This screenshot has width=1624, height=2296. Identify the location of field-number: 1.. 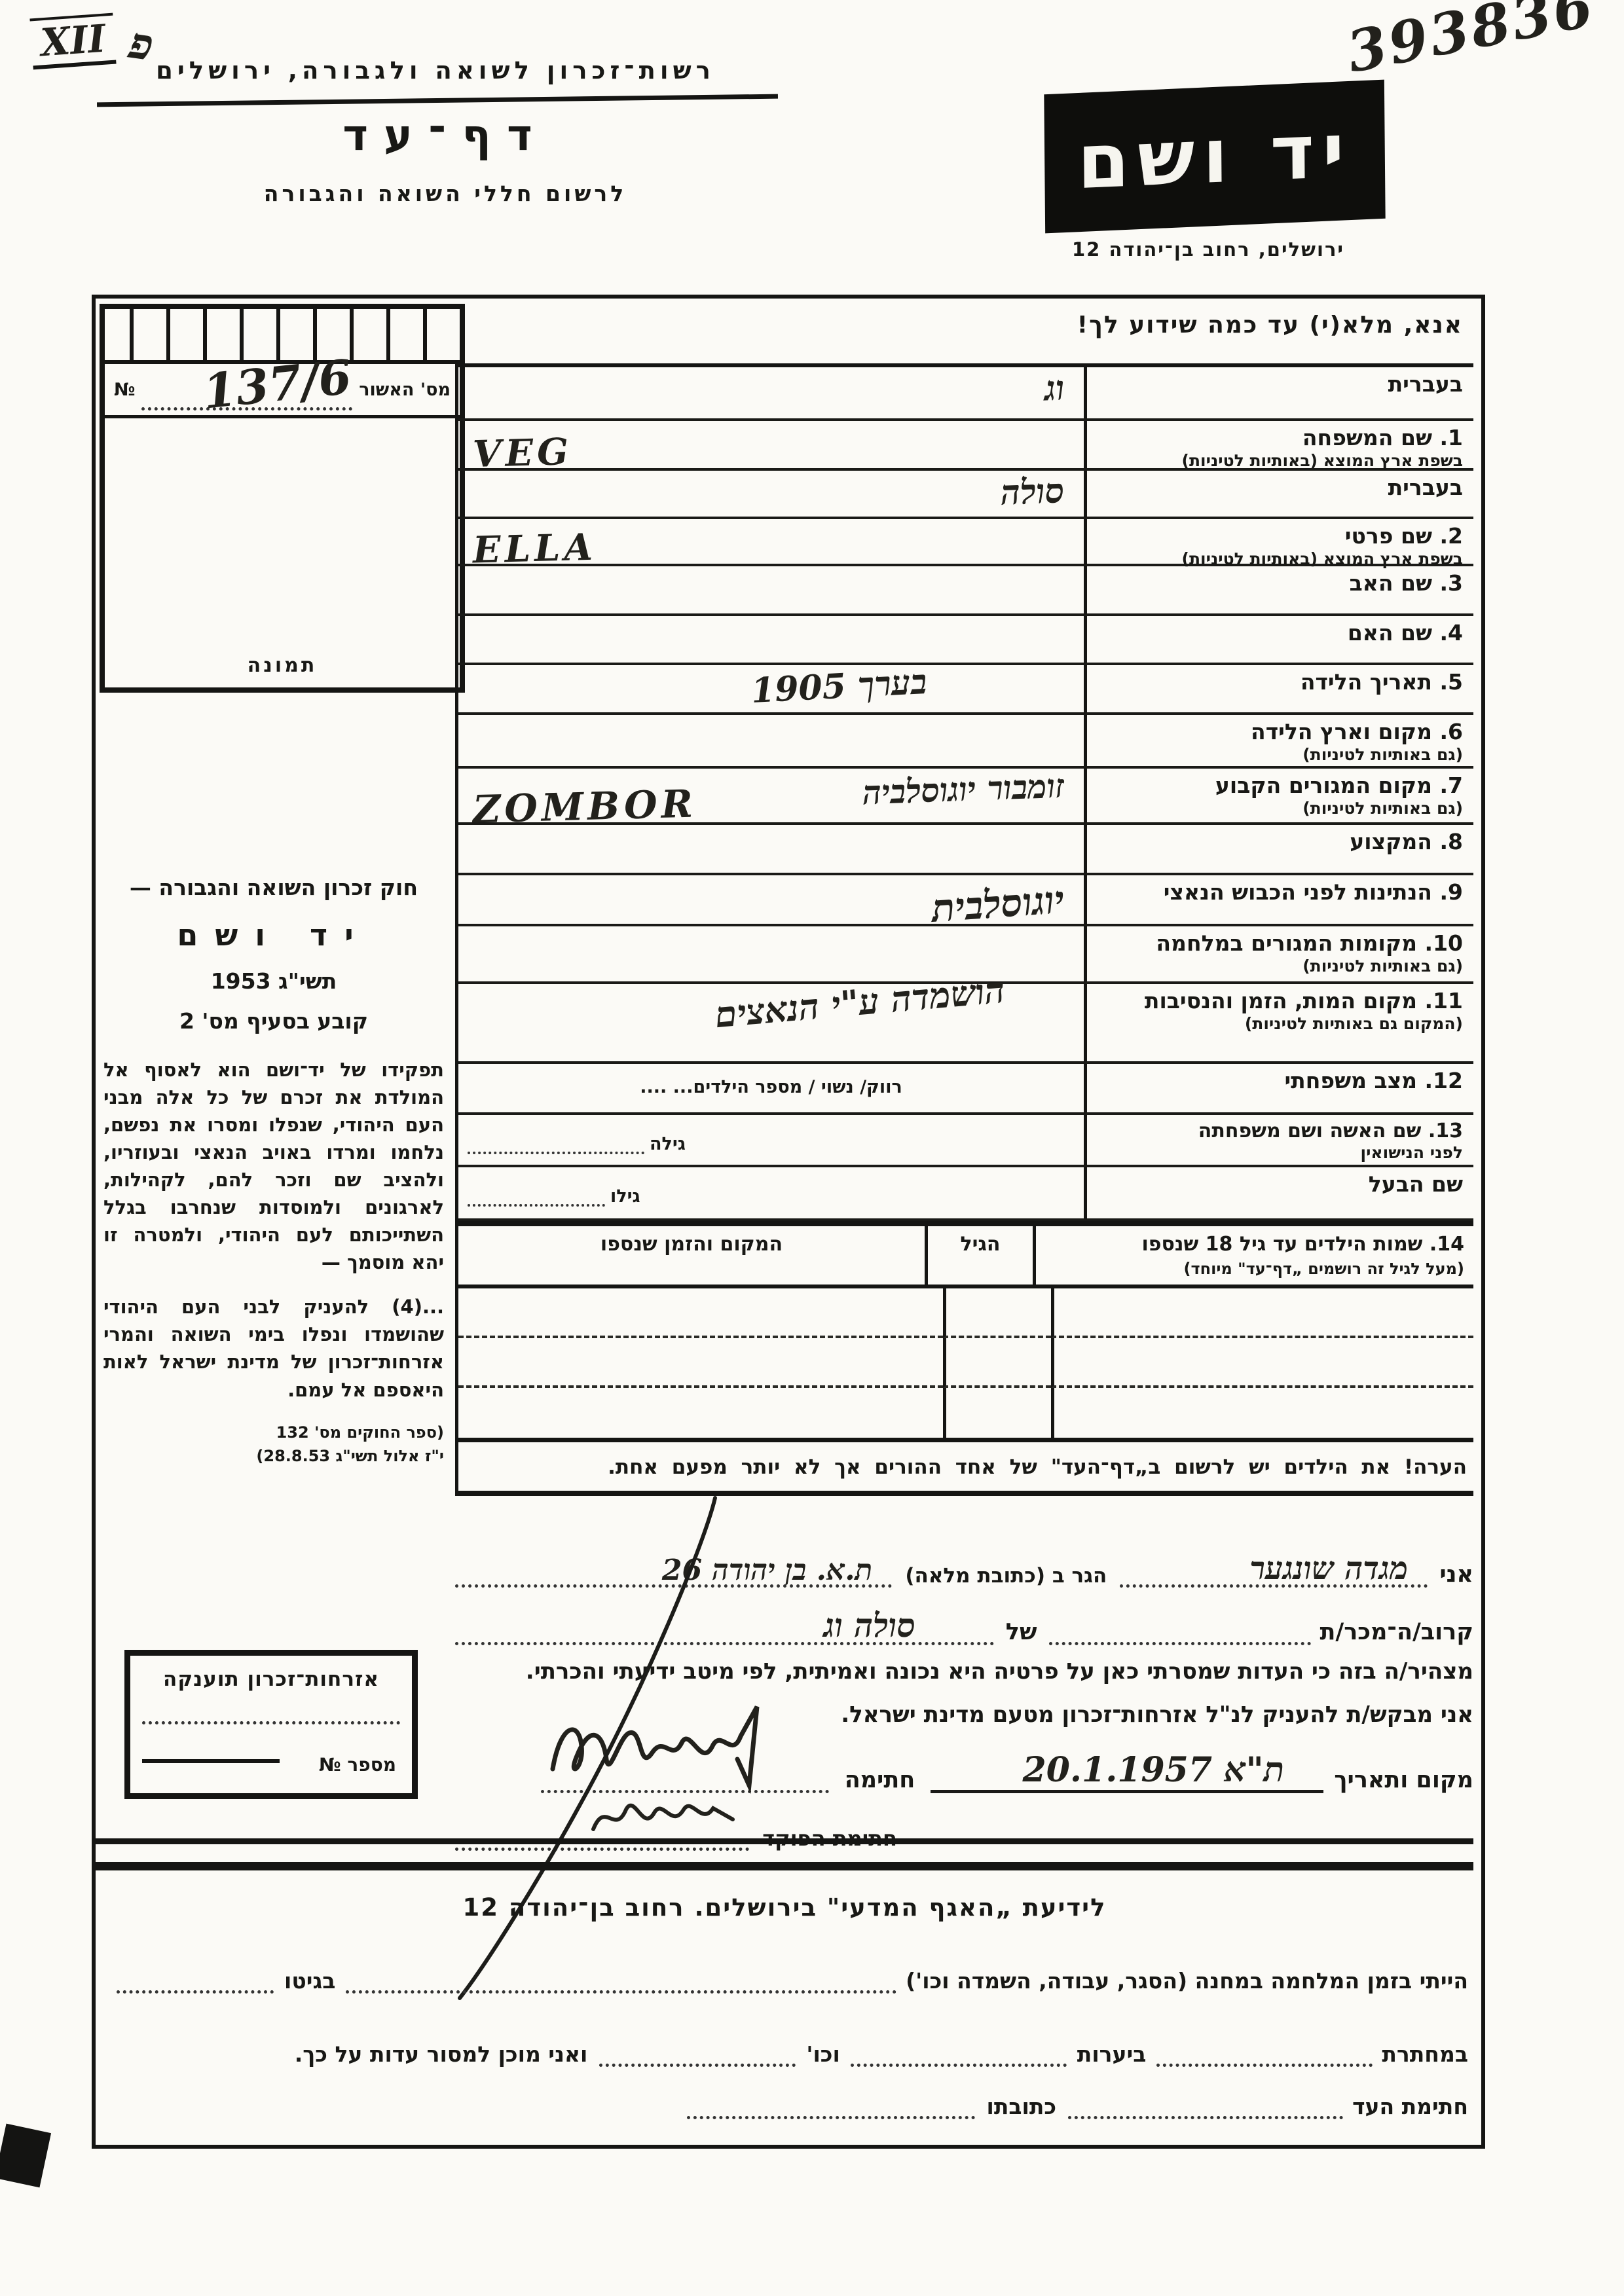
(1451, 437).